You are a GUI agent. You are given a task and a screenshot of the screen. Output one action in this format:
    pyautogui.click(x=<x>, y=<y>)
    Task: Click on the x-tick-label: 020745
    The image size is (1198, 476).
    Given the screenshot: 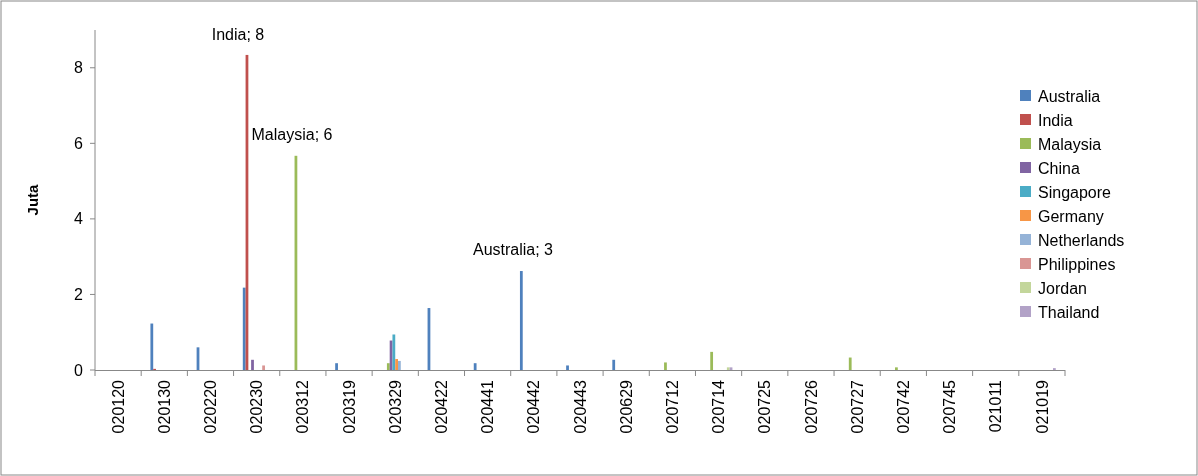 What is the action you would take?
    pyautogui.click(x=950, y=406)
    